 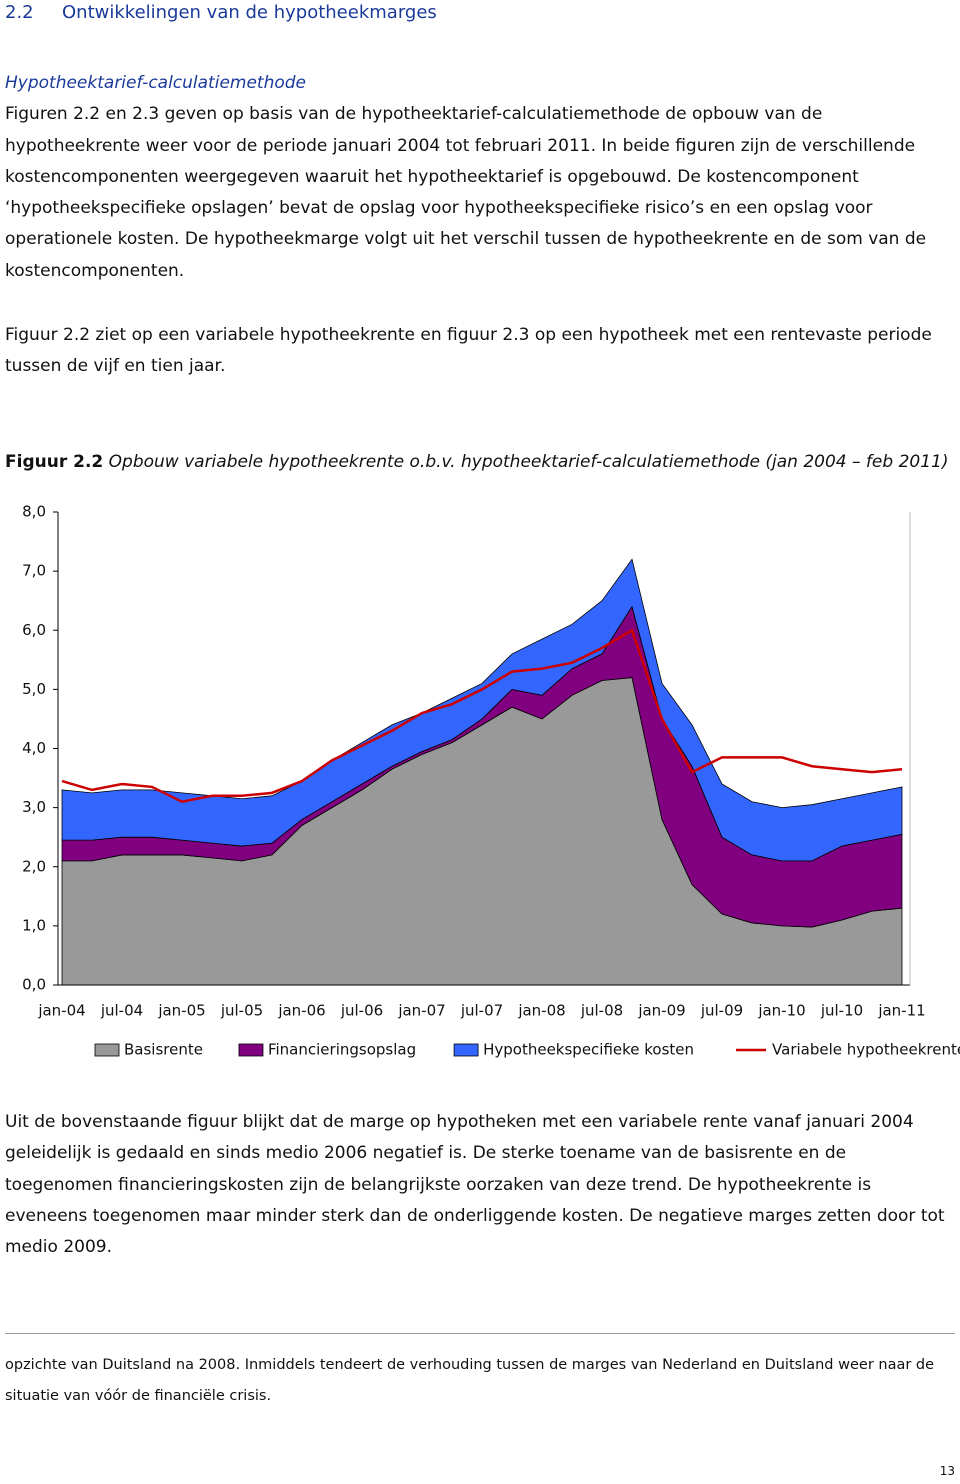 I want to click on x-tick-label: jan-09, so click(x=661, y=1011).